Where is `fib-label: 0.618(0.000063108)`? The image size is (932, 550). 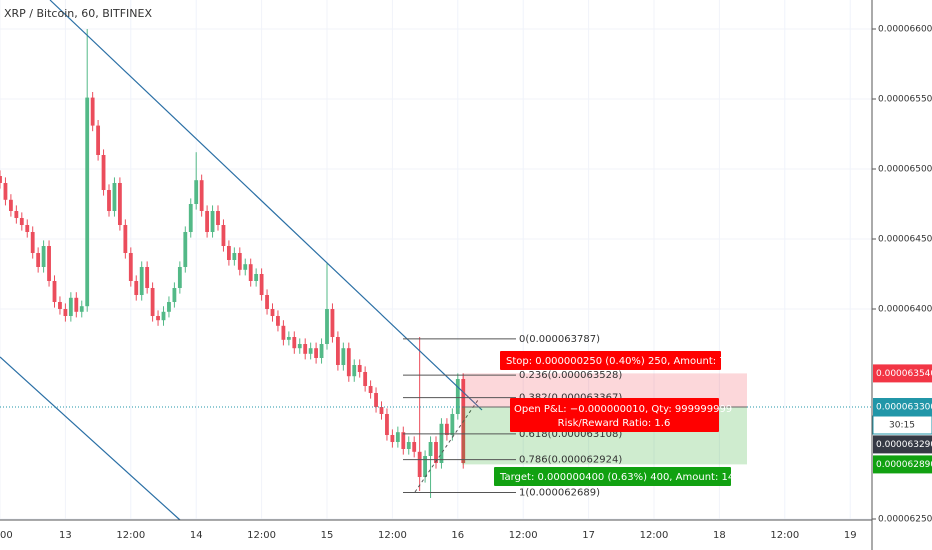 fib-label: 0.618(0.000063108) is located at coordinates (570, 434).